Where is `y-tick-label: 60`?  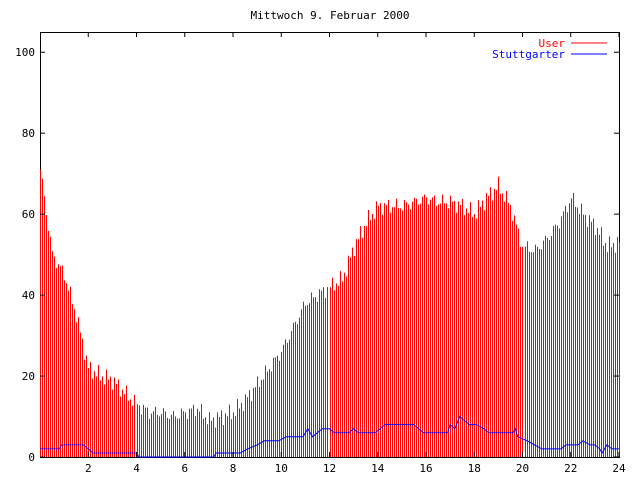 y-tick-label: 60 is located at coordinates (28, 214).